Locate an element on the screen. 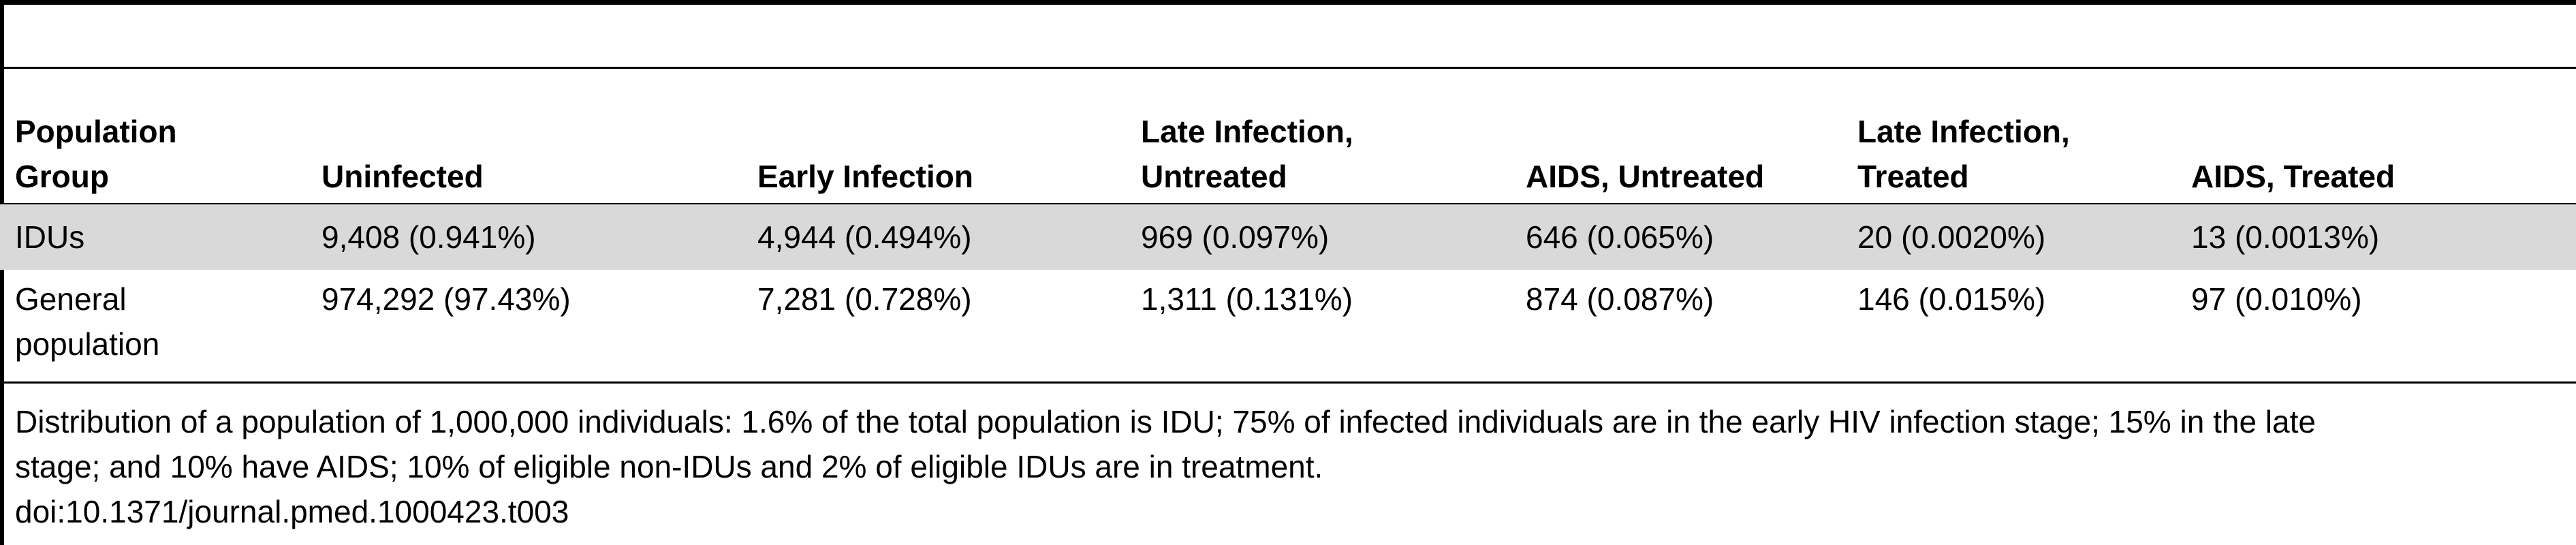  top-border-rule is located at coordinates (1288, 2).